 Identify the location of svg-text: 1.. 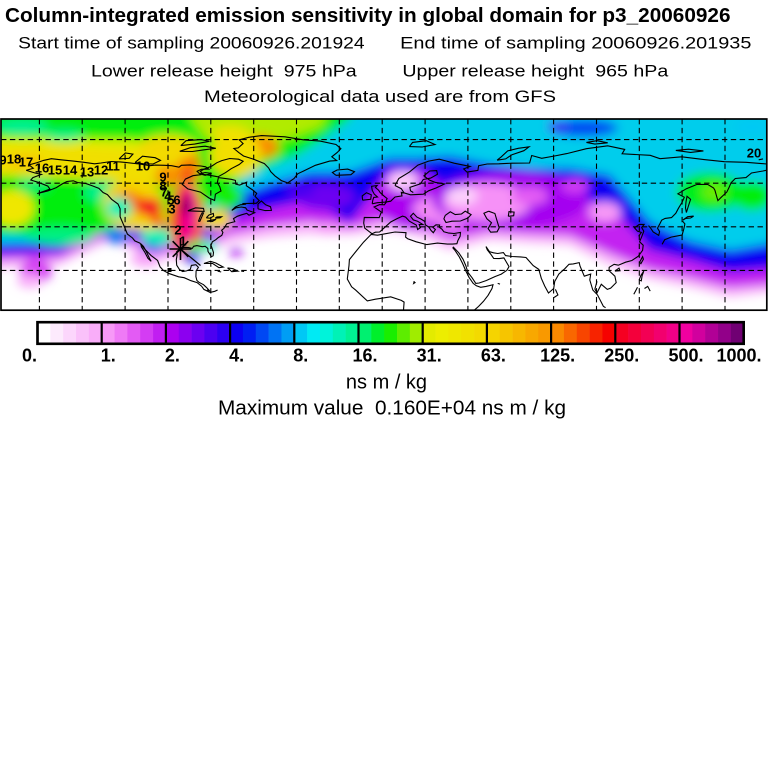
(108, 356).